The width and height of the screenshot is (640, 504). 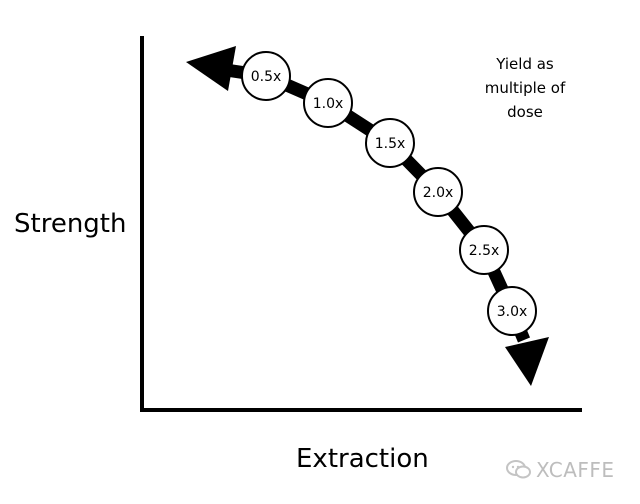 I want to click on yield-node-label: 2.0x, so click(x=438, y=193).